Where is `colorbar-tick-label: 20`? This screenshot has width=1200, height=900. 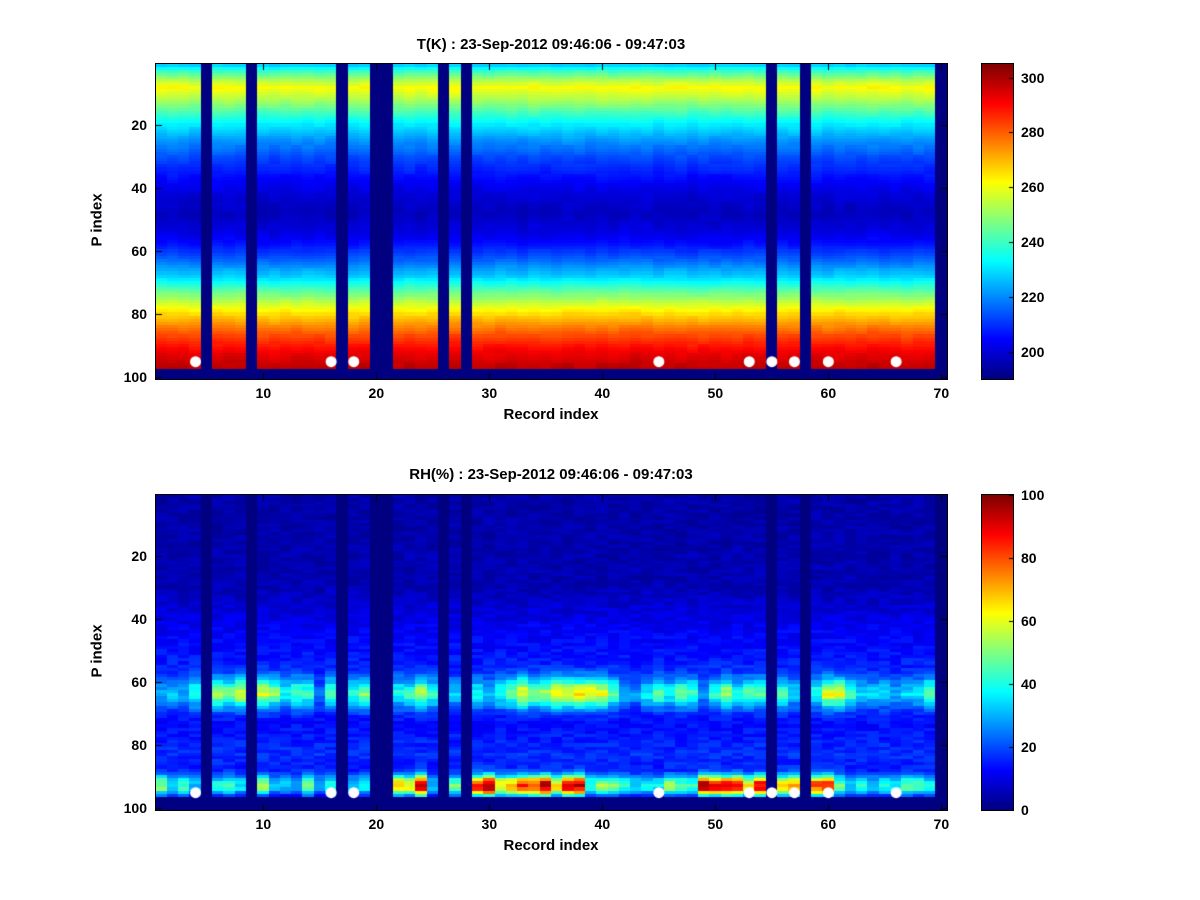
colorbar-tick-label: 20 is located at coordinates (1029, 747).